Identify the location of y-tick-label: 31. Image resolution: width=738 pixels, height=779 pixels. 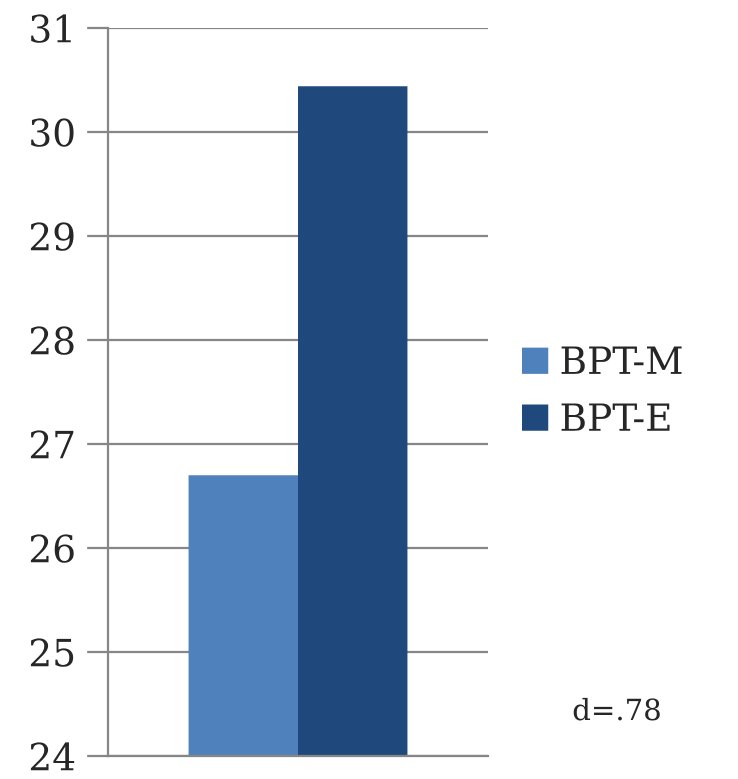
(51, 28).